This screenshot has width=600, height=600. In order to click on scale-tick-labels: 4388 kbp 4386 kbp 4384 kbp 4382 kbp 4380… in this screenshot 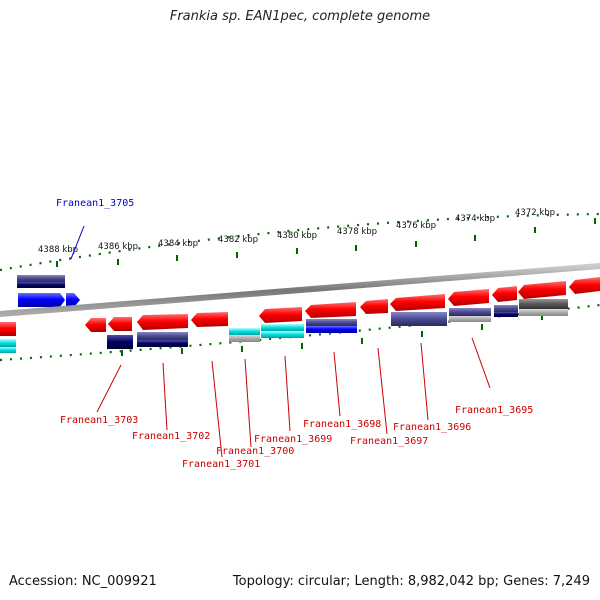, I will do `click(296, 231)`.